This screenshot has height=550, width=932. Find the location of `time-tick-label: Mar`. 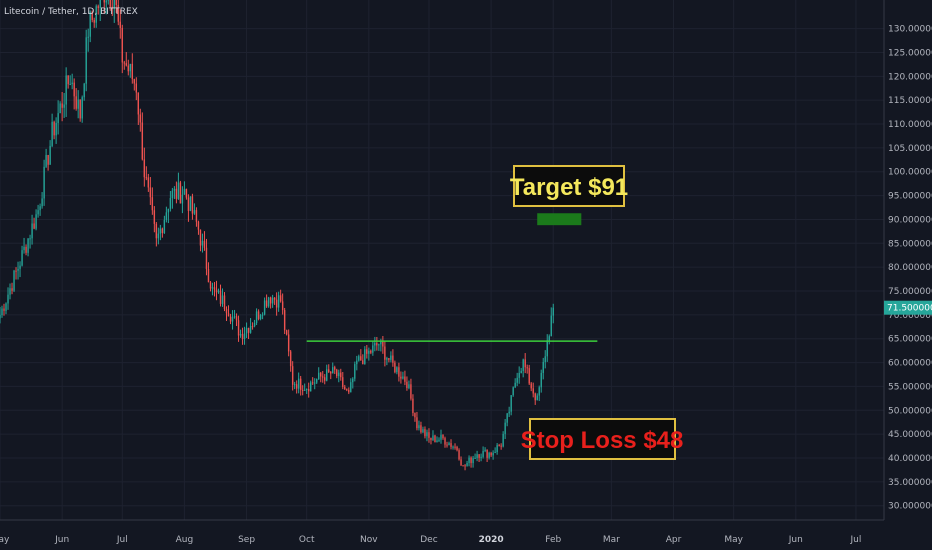

time-tick-label: Mar is located at coordinates (611, 540).